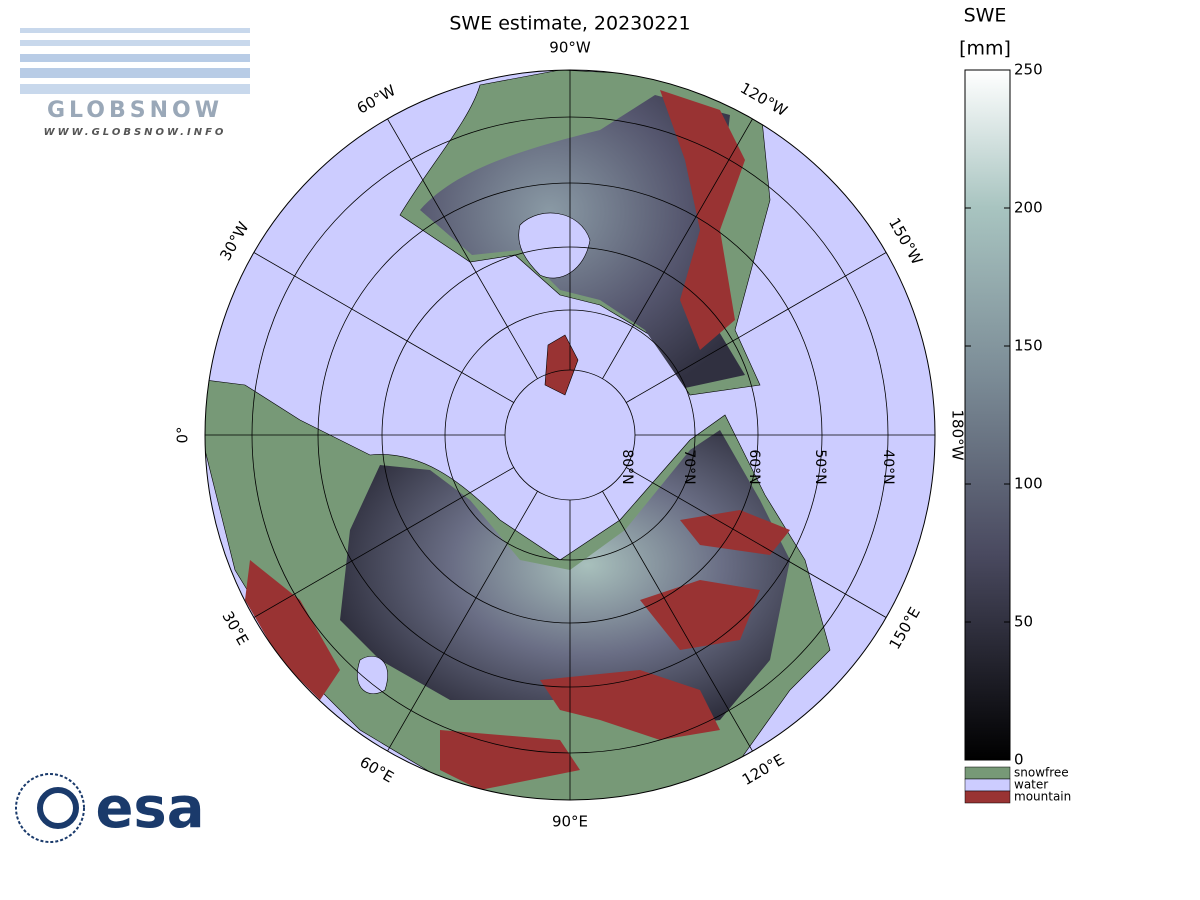 The width and height of the screenshot is (1200, 900). I want to click on na-mountains, so click(702, 220).